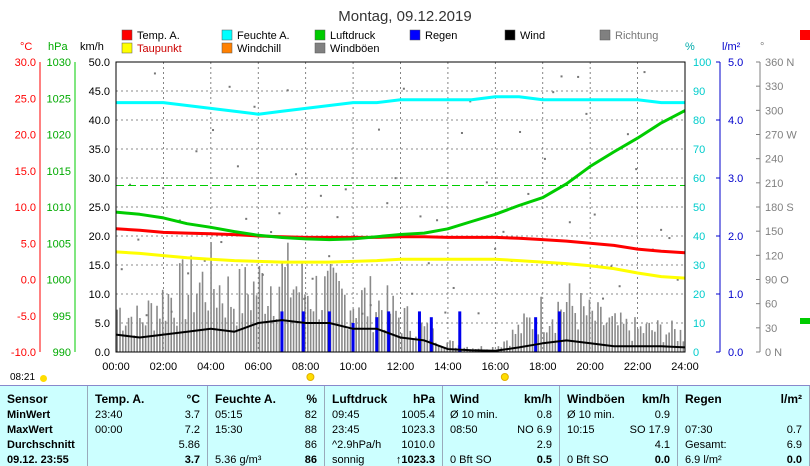  What do you see at coordinates (99, 121) in the screenshot?
I see `wind-tick-2: 40.0` at bounding box center [99, 121].